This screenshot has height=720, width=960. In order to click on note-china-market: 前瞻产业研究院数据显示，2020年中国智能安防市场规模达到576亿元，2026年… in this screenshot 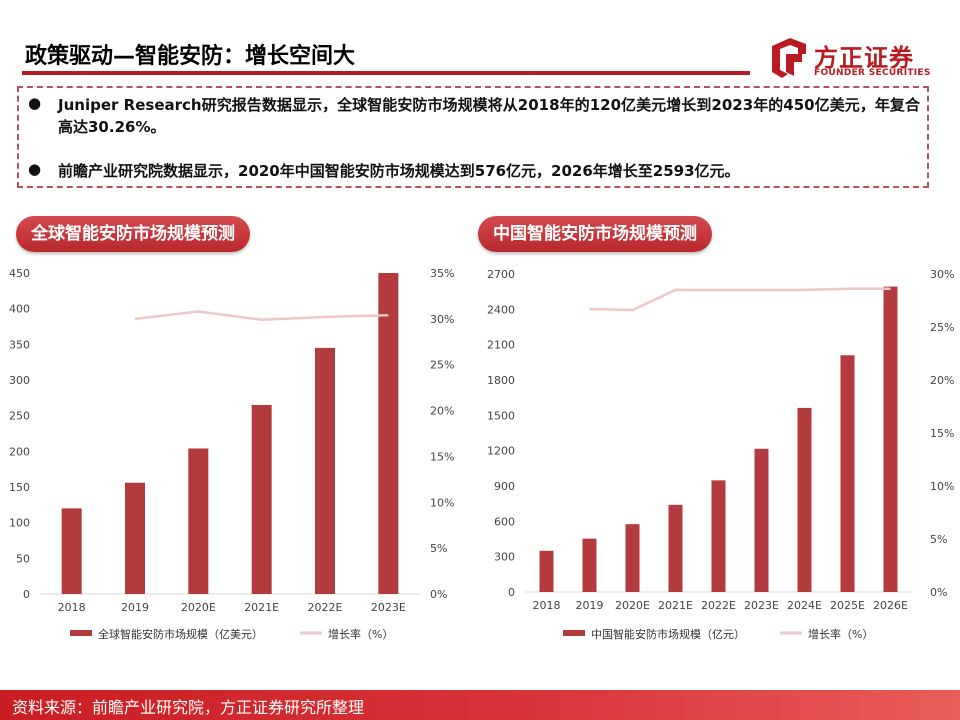, I will do `click(399, 171)`.